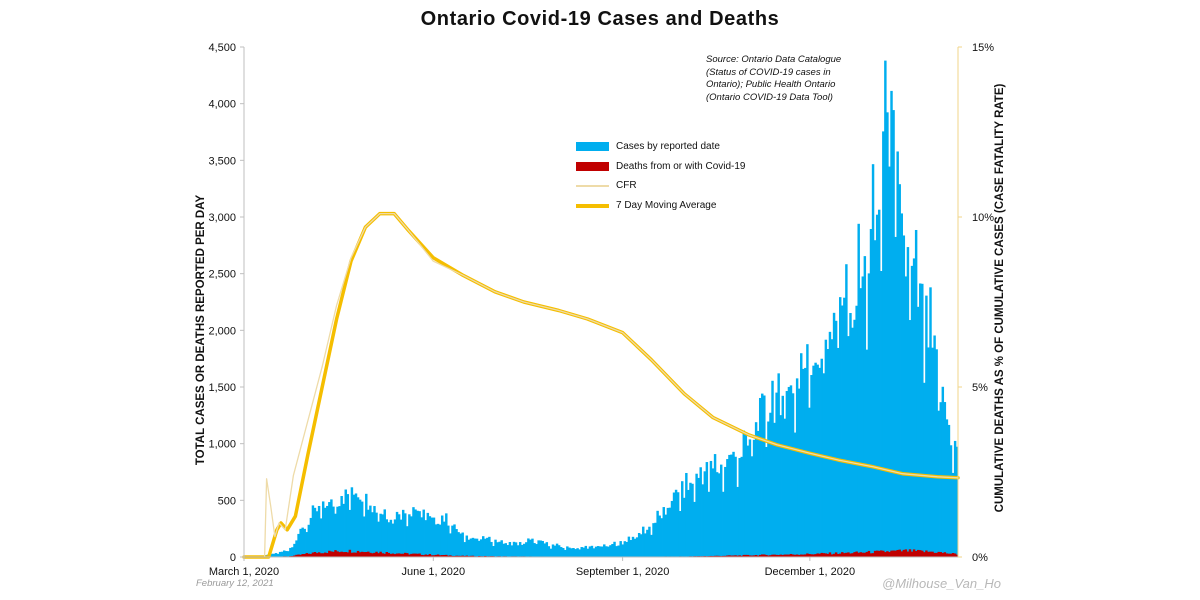 This screenshot has height=600, width=1200. What do you see at coordinates (600, 19) in the screenshot?
I see `chart-title: Ontario Covid-19 Cases and Deaths` at bounding box center [600, 19].